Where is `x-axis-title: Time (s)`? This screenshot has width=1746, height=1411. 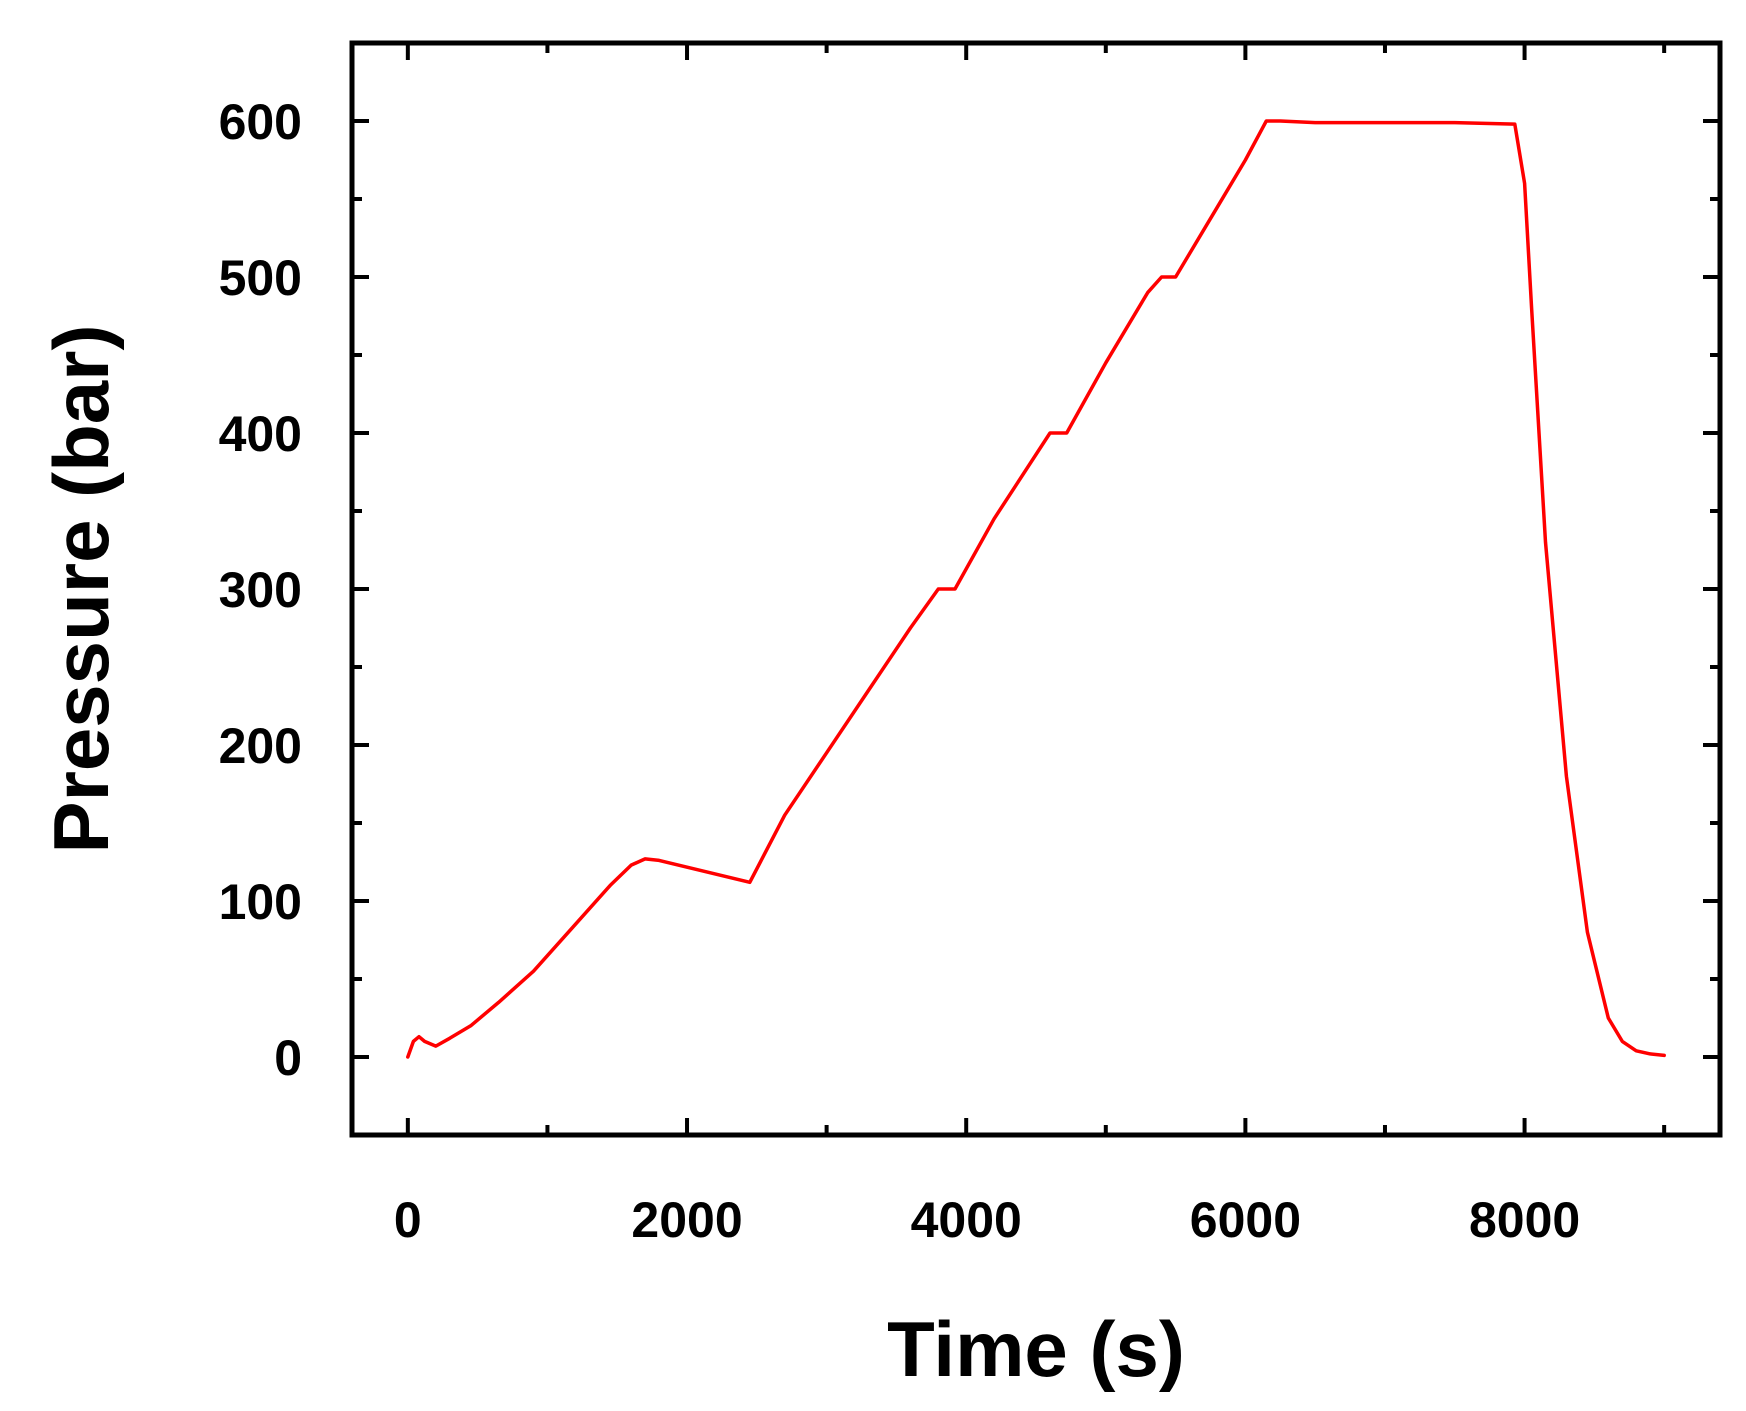 x-axis-title: Time (s) is located at coordinates (1036, 1349).